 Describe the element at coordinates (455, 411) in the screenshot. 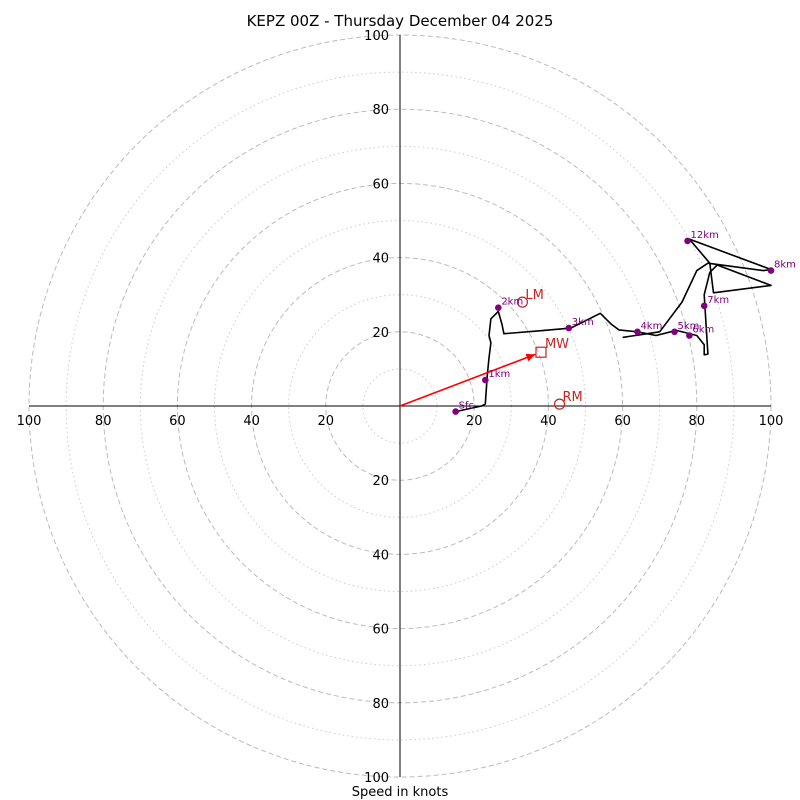

I see `height-marker-Sfc` at that location.